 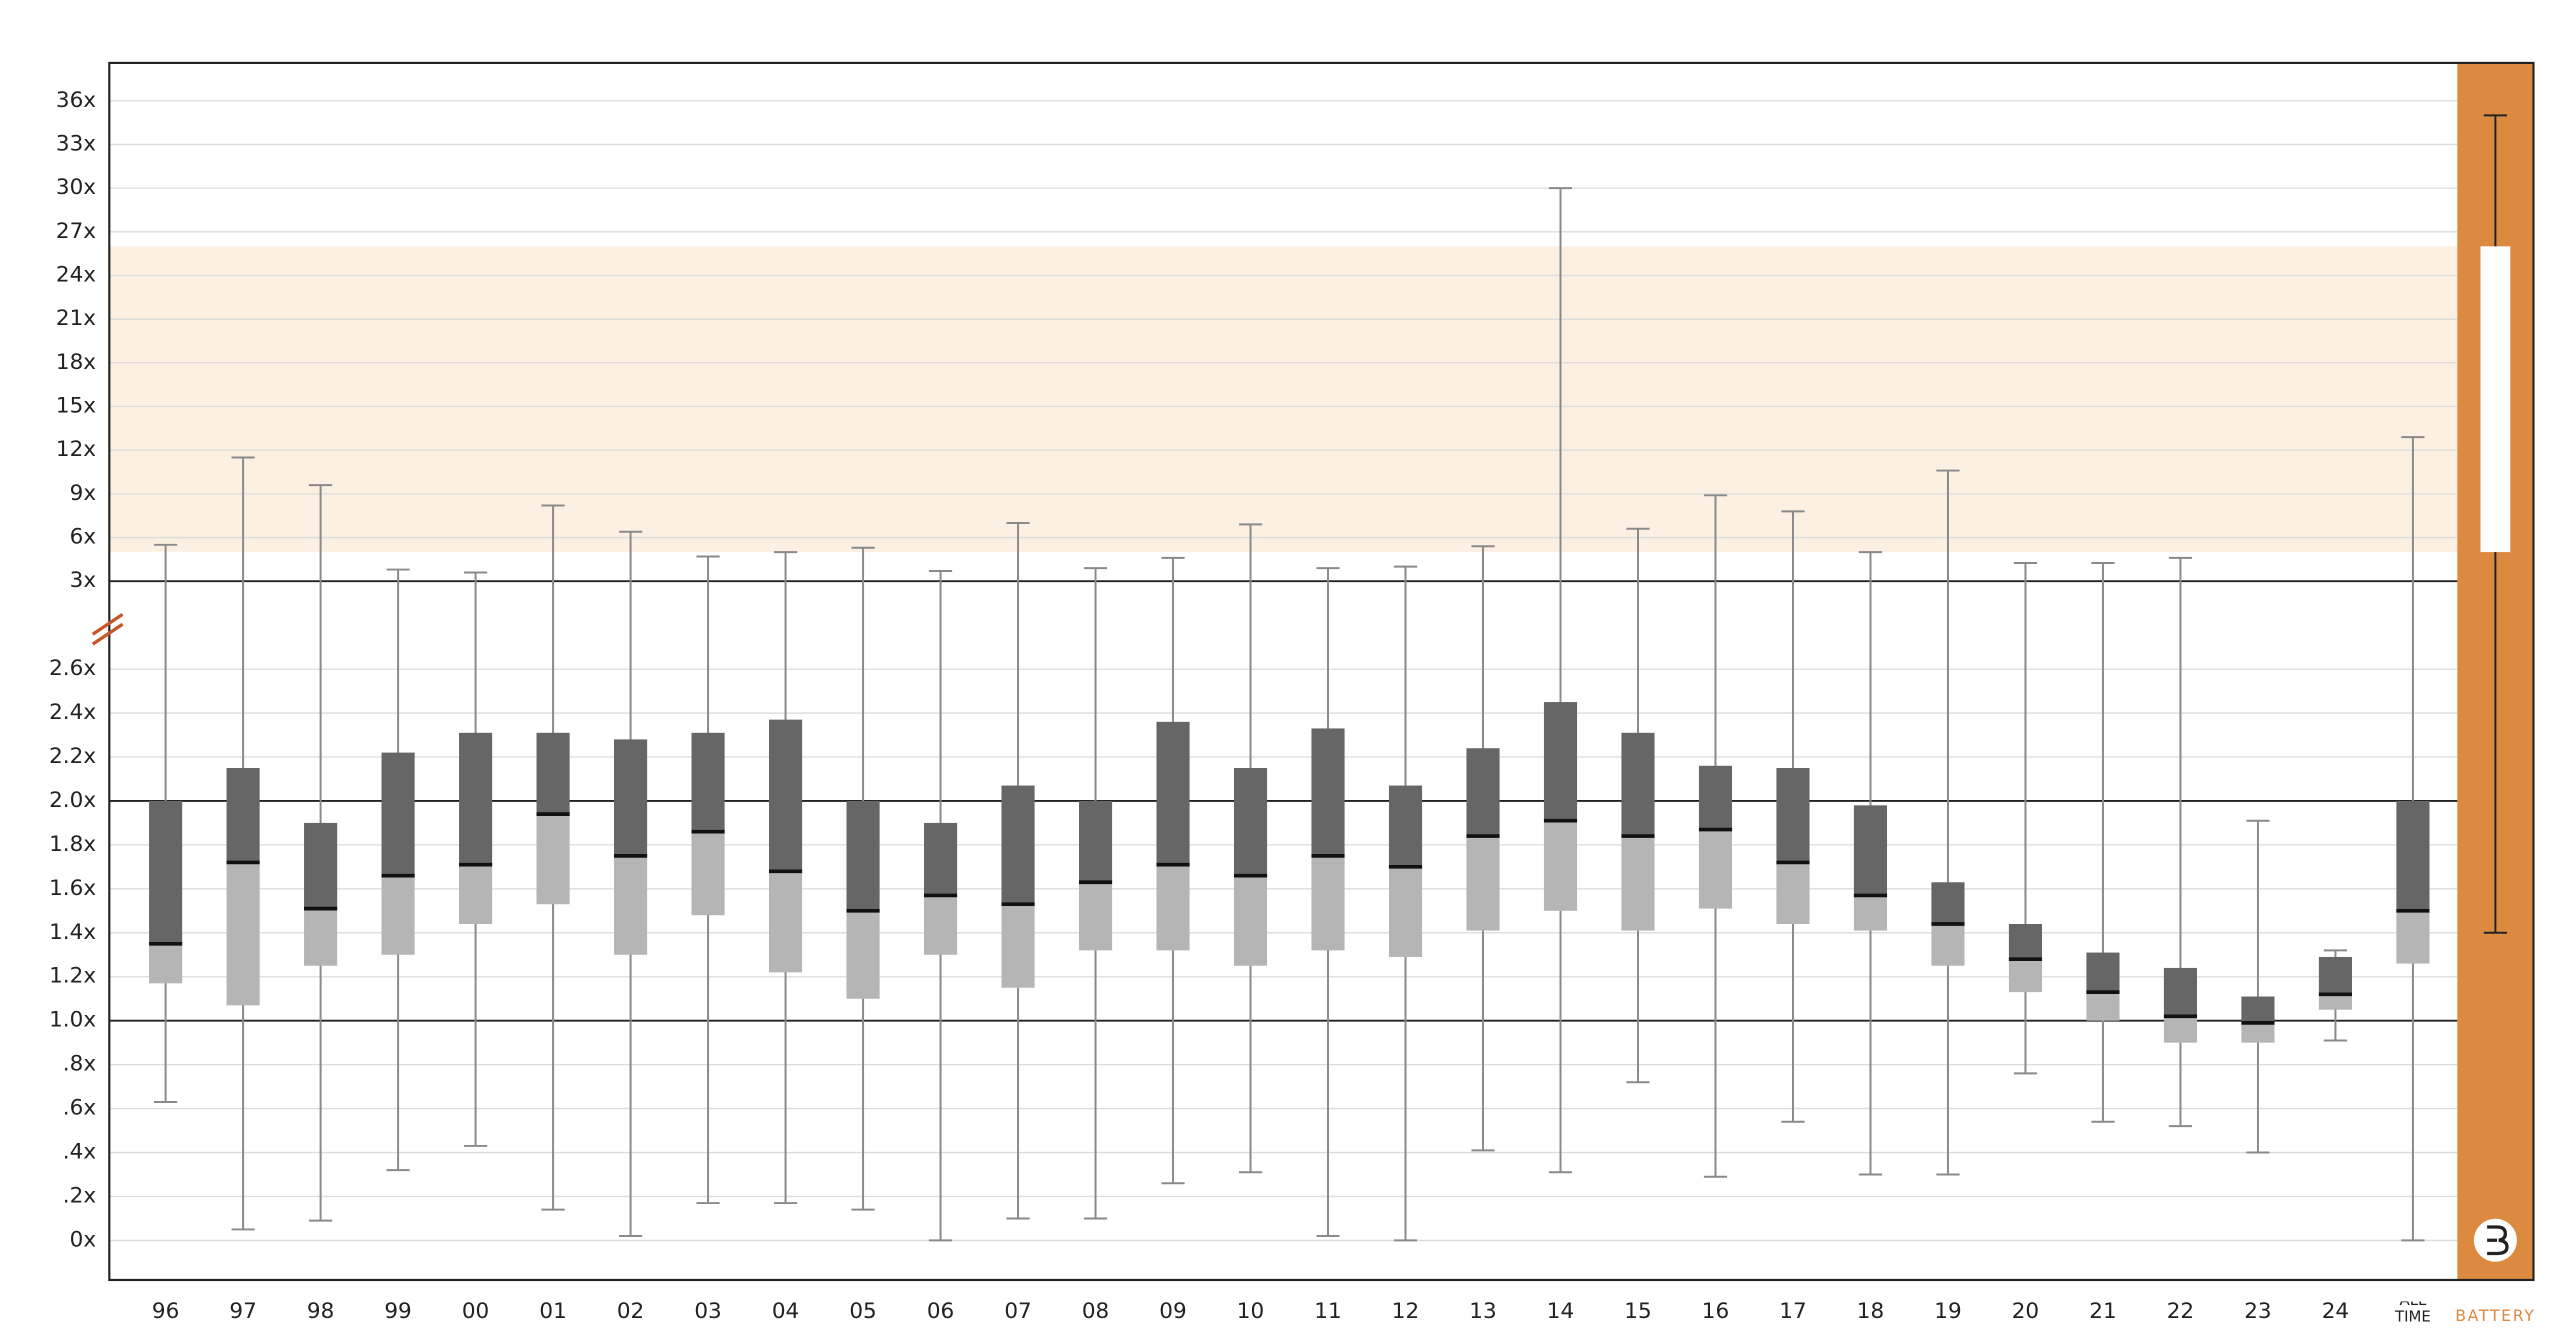 I want to click on y-tick-label: 27x, so click(x=76, y=231).